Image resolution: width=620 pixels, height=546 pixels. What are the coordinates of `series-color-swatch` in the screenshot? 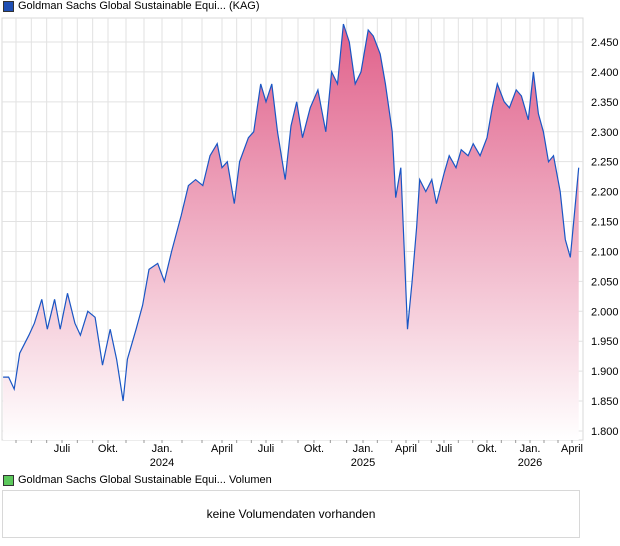 It's located at (8, 6).